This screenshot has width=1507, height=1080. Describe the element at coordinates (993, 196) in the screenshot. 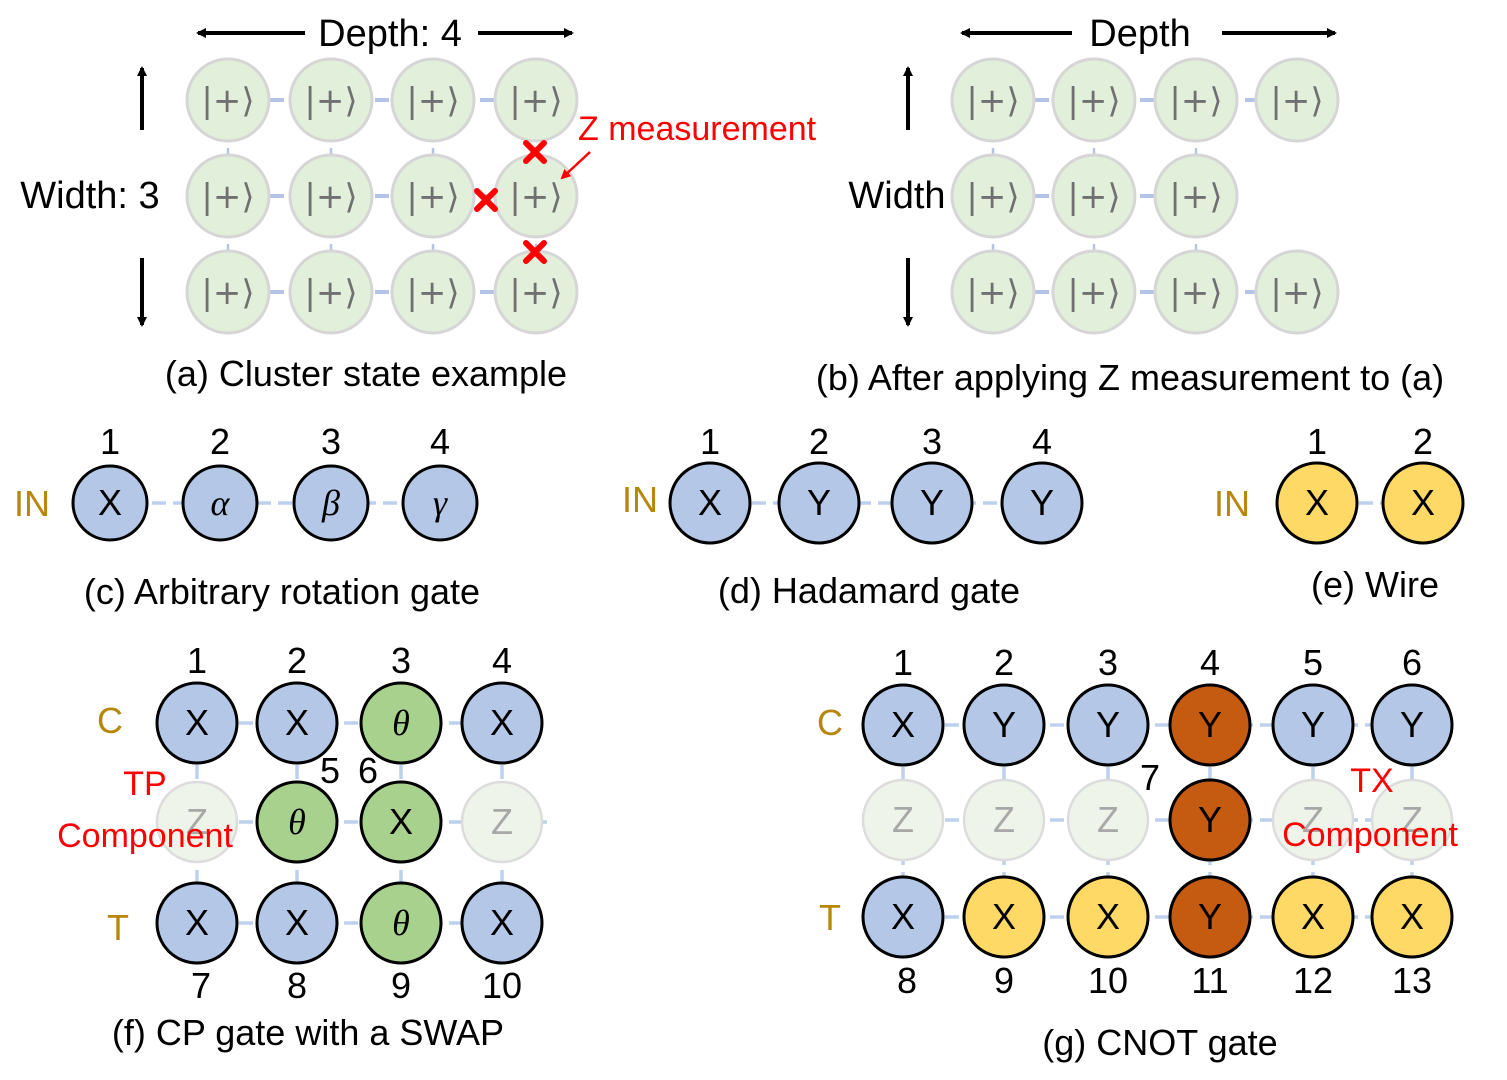

I see `cluster-node-b-1-0-circle` at that location.